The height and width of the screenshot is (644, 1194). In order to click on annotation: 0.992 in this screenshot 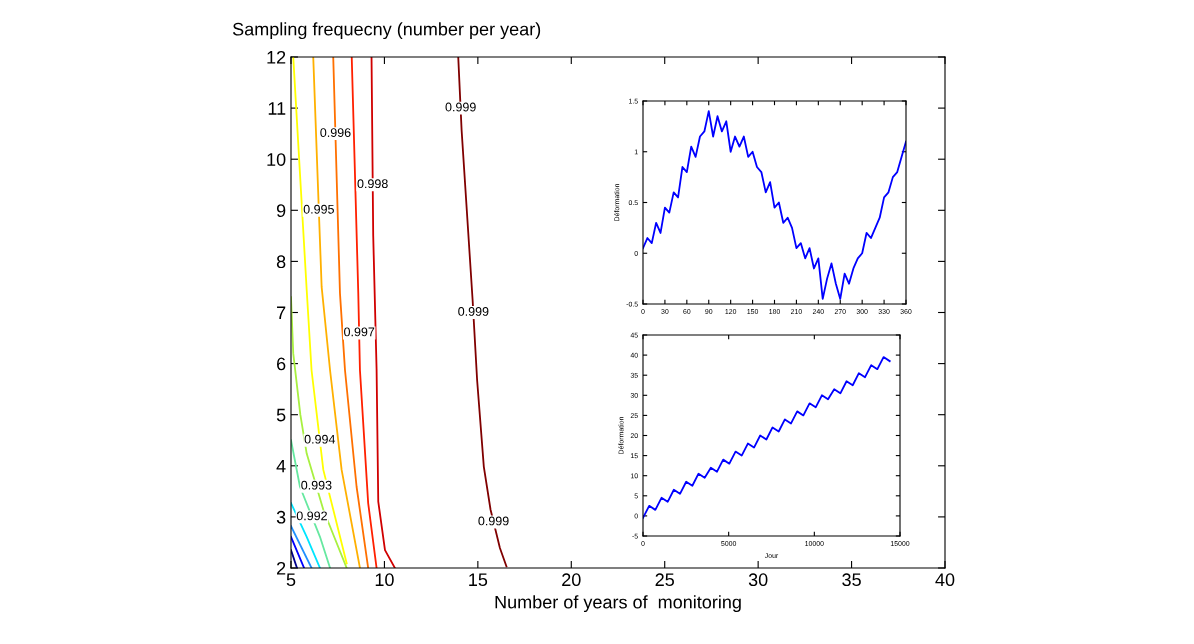, I will do `click(311, 516)`.